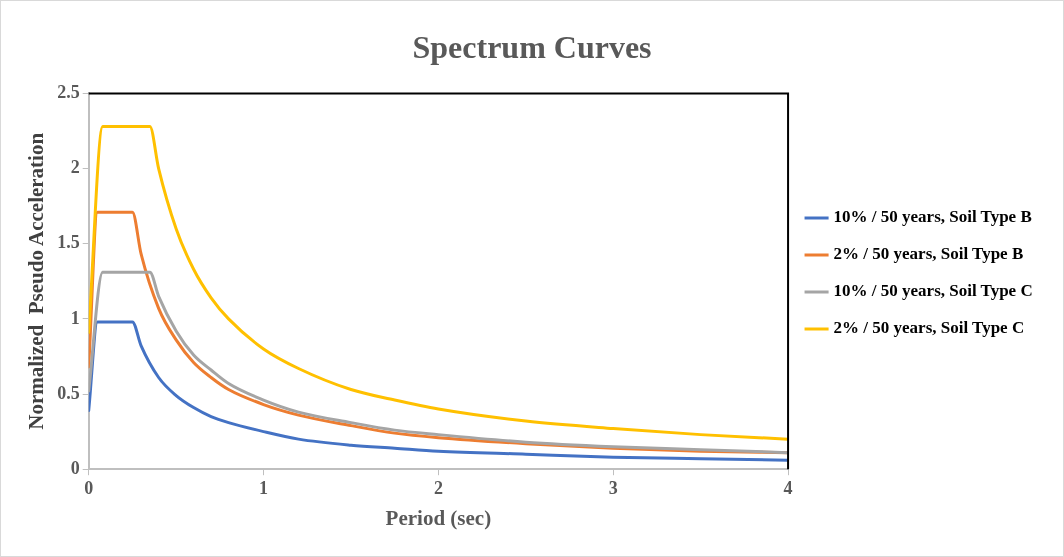  I want to click on chart-title: Spectrum Curves, so click(532, 47).